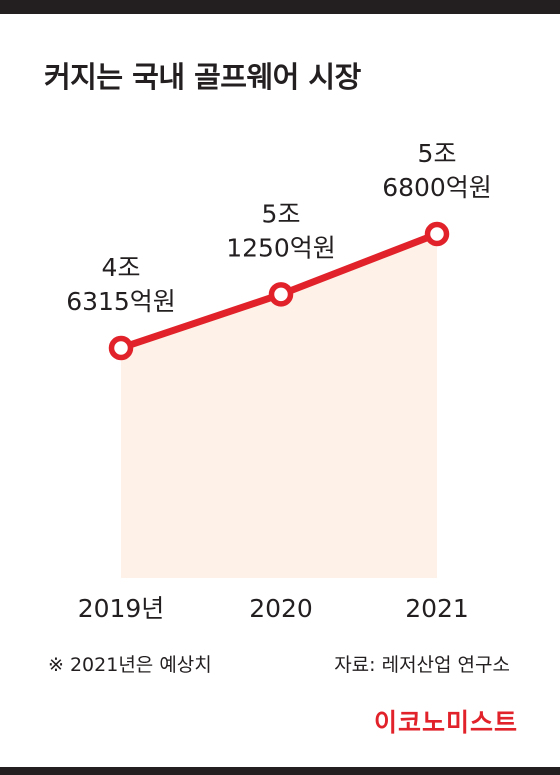 Image resolution: width=560 pixels, height=775 pixels. I want to click on top-bar, so click(280, 7).